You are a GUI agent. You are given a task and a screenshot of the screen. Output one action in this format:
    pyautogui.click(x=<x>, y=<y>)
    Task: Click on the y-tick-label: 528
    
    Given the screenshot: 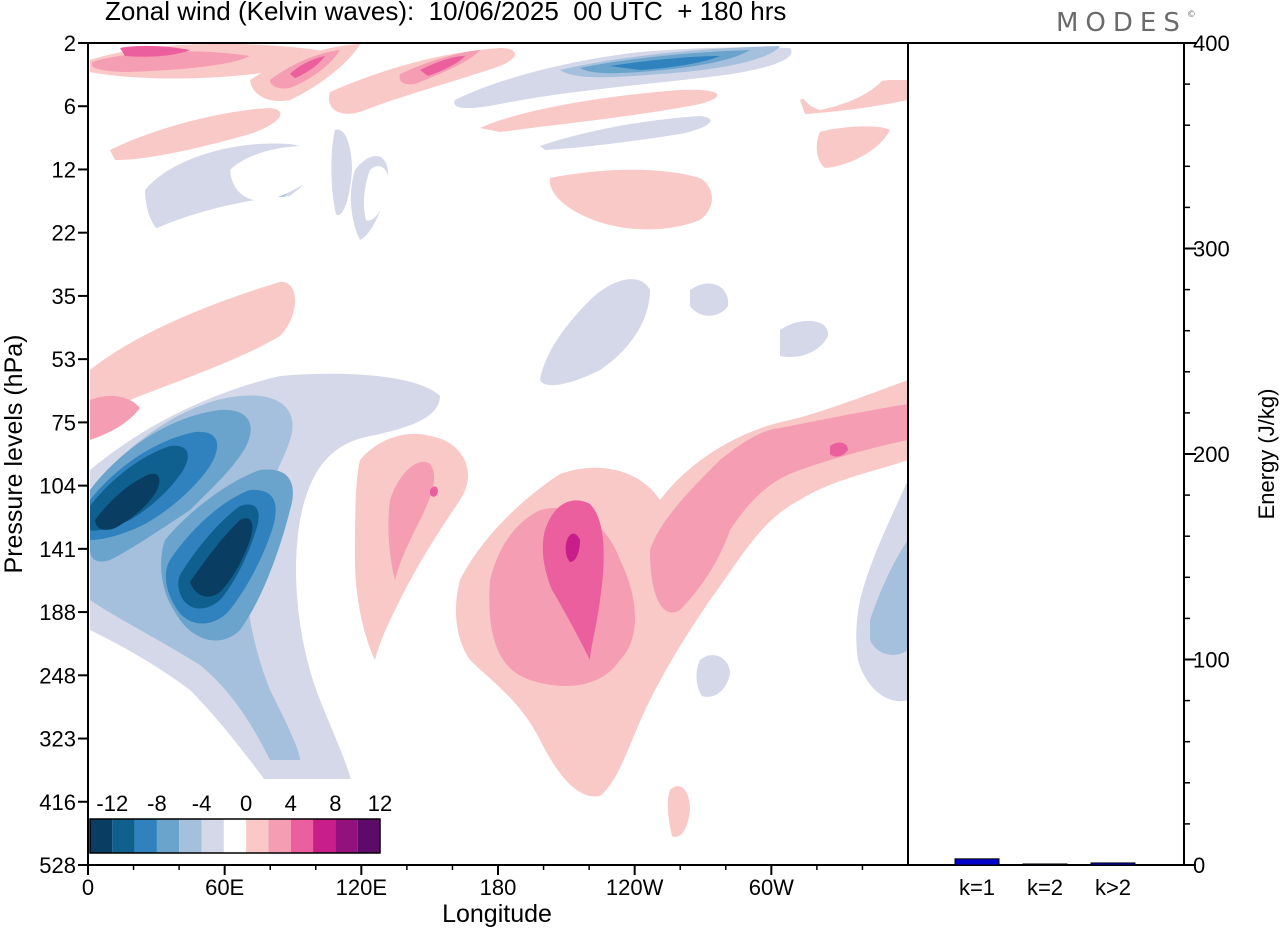 What is the action you would take?
    pyautogui.click(x=57, y=865)
    